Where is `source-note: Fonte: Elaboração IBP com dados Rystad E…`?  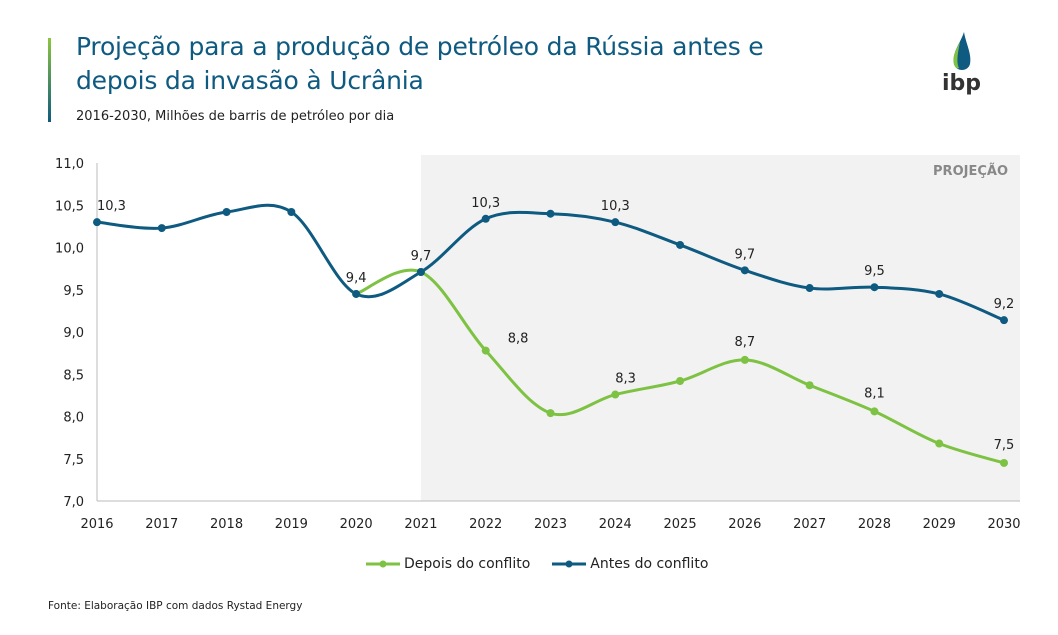
source-note: Fonte: Elaboração IBP com dados Rystad E… is located at coordinates (175, 606).